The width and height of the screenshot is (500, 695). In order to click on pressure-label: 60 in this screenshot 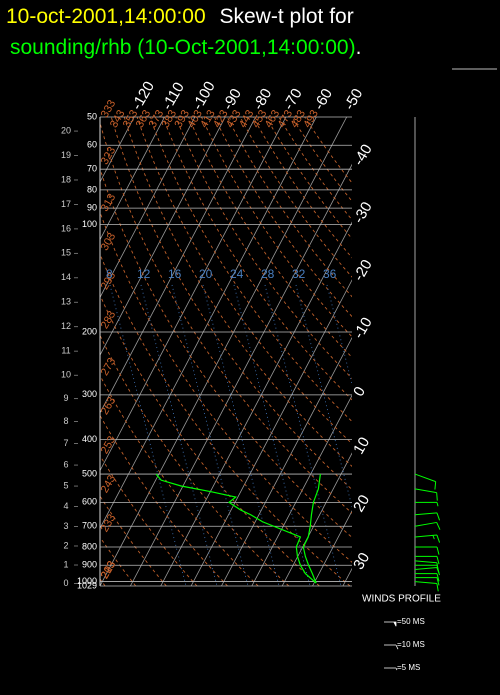, I will do `click(92, 145)`.